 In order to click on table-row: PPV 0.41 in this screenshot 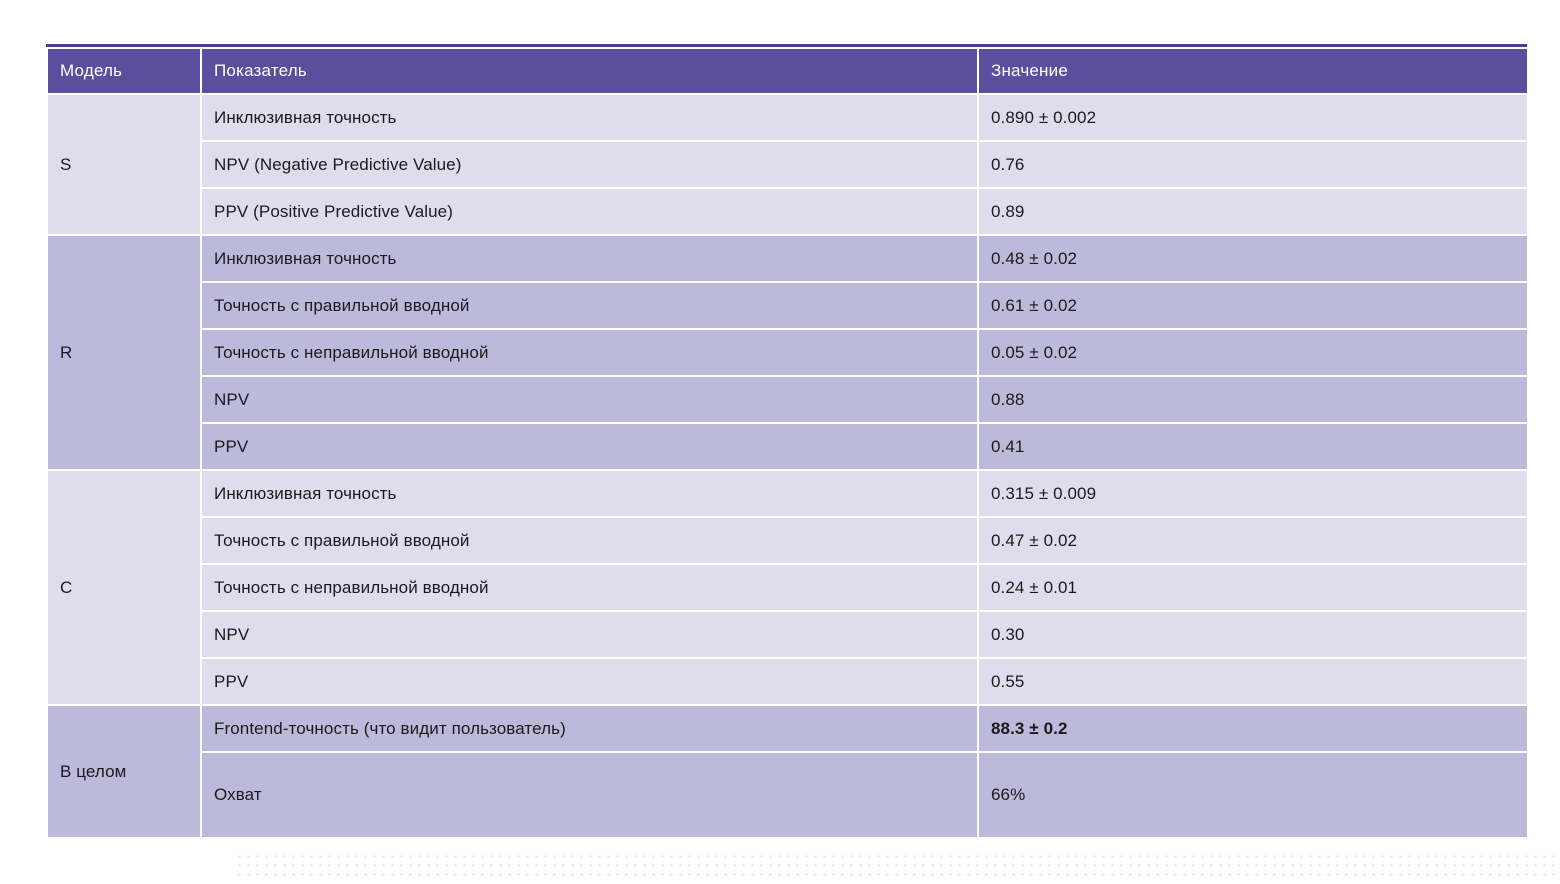, I will do `click(787, 446)`.